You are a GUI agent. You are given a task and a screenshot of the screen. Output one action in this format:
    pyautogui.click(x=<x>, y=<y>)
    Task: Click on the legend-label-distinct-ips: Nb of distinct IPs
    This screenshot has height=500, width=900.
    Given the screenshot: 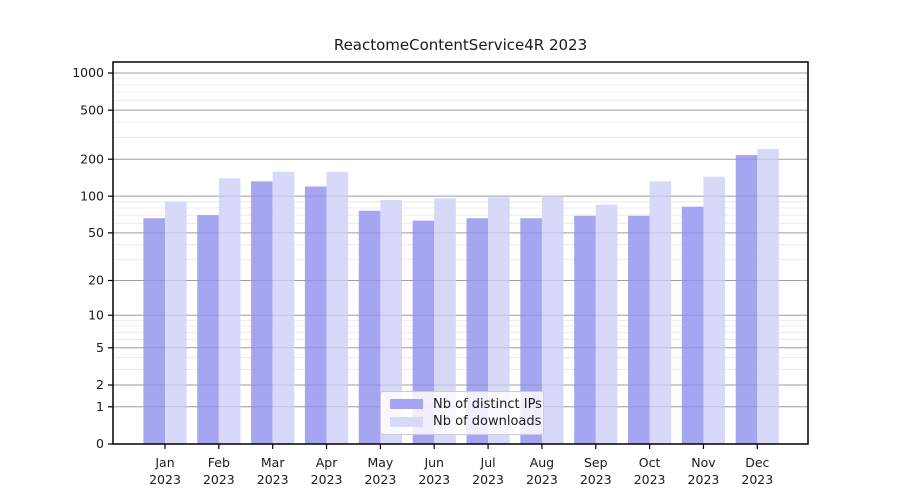 What is the action you would take?
    pyautogui.click(x=487, y=404)
    